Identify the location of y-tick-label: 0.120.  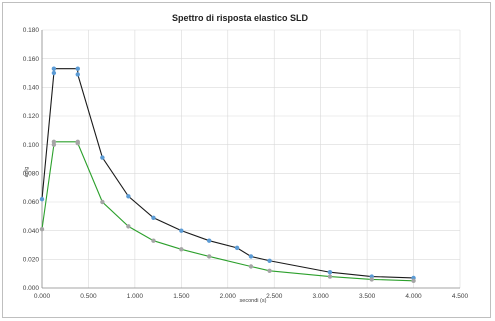
(31, 116).